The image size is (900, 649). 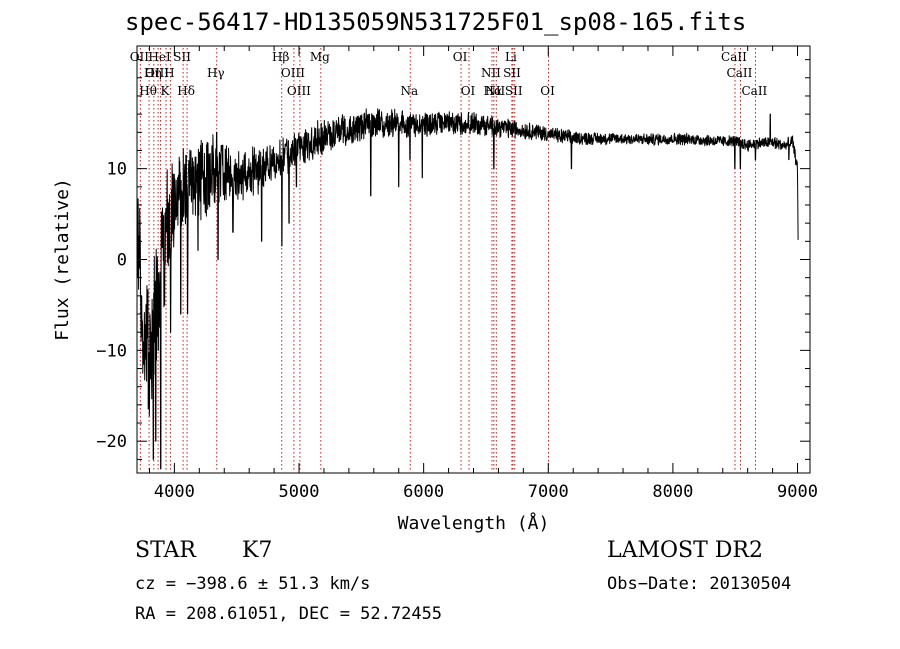 What do you see at coordinates (474, 523) in the screenshot?
I see `x-axis-label: Wavelength (Å)` at bounding box center [474, 523].